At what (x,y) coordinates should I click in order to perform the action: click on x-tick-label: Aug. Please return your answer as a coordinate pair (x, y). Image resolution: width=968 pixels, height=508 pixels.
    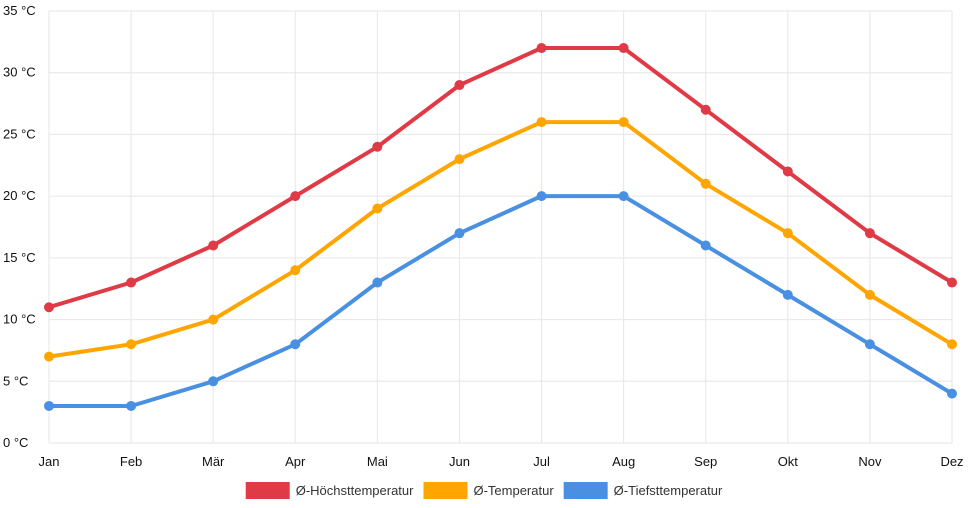
    Looking at the image, I should click on (623, 461).